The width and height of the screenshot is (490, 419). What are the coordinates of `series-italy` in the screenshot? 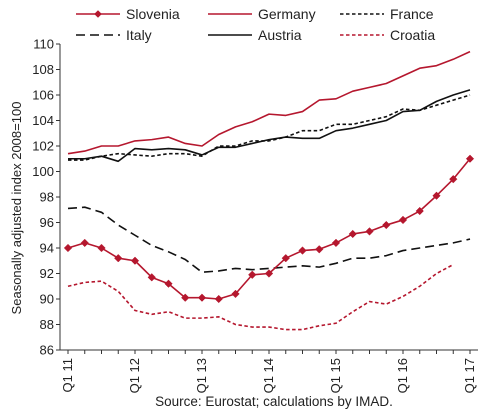 It's located at (269, 240).